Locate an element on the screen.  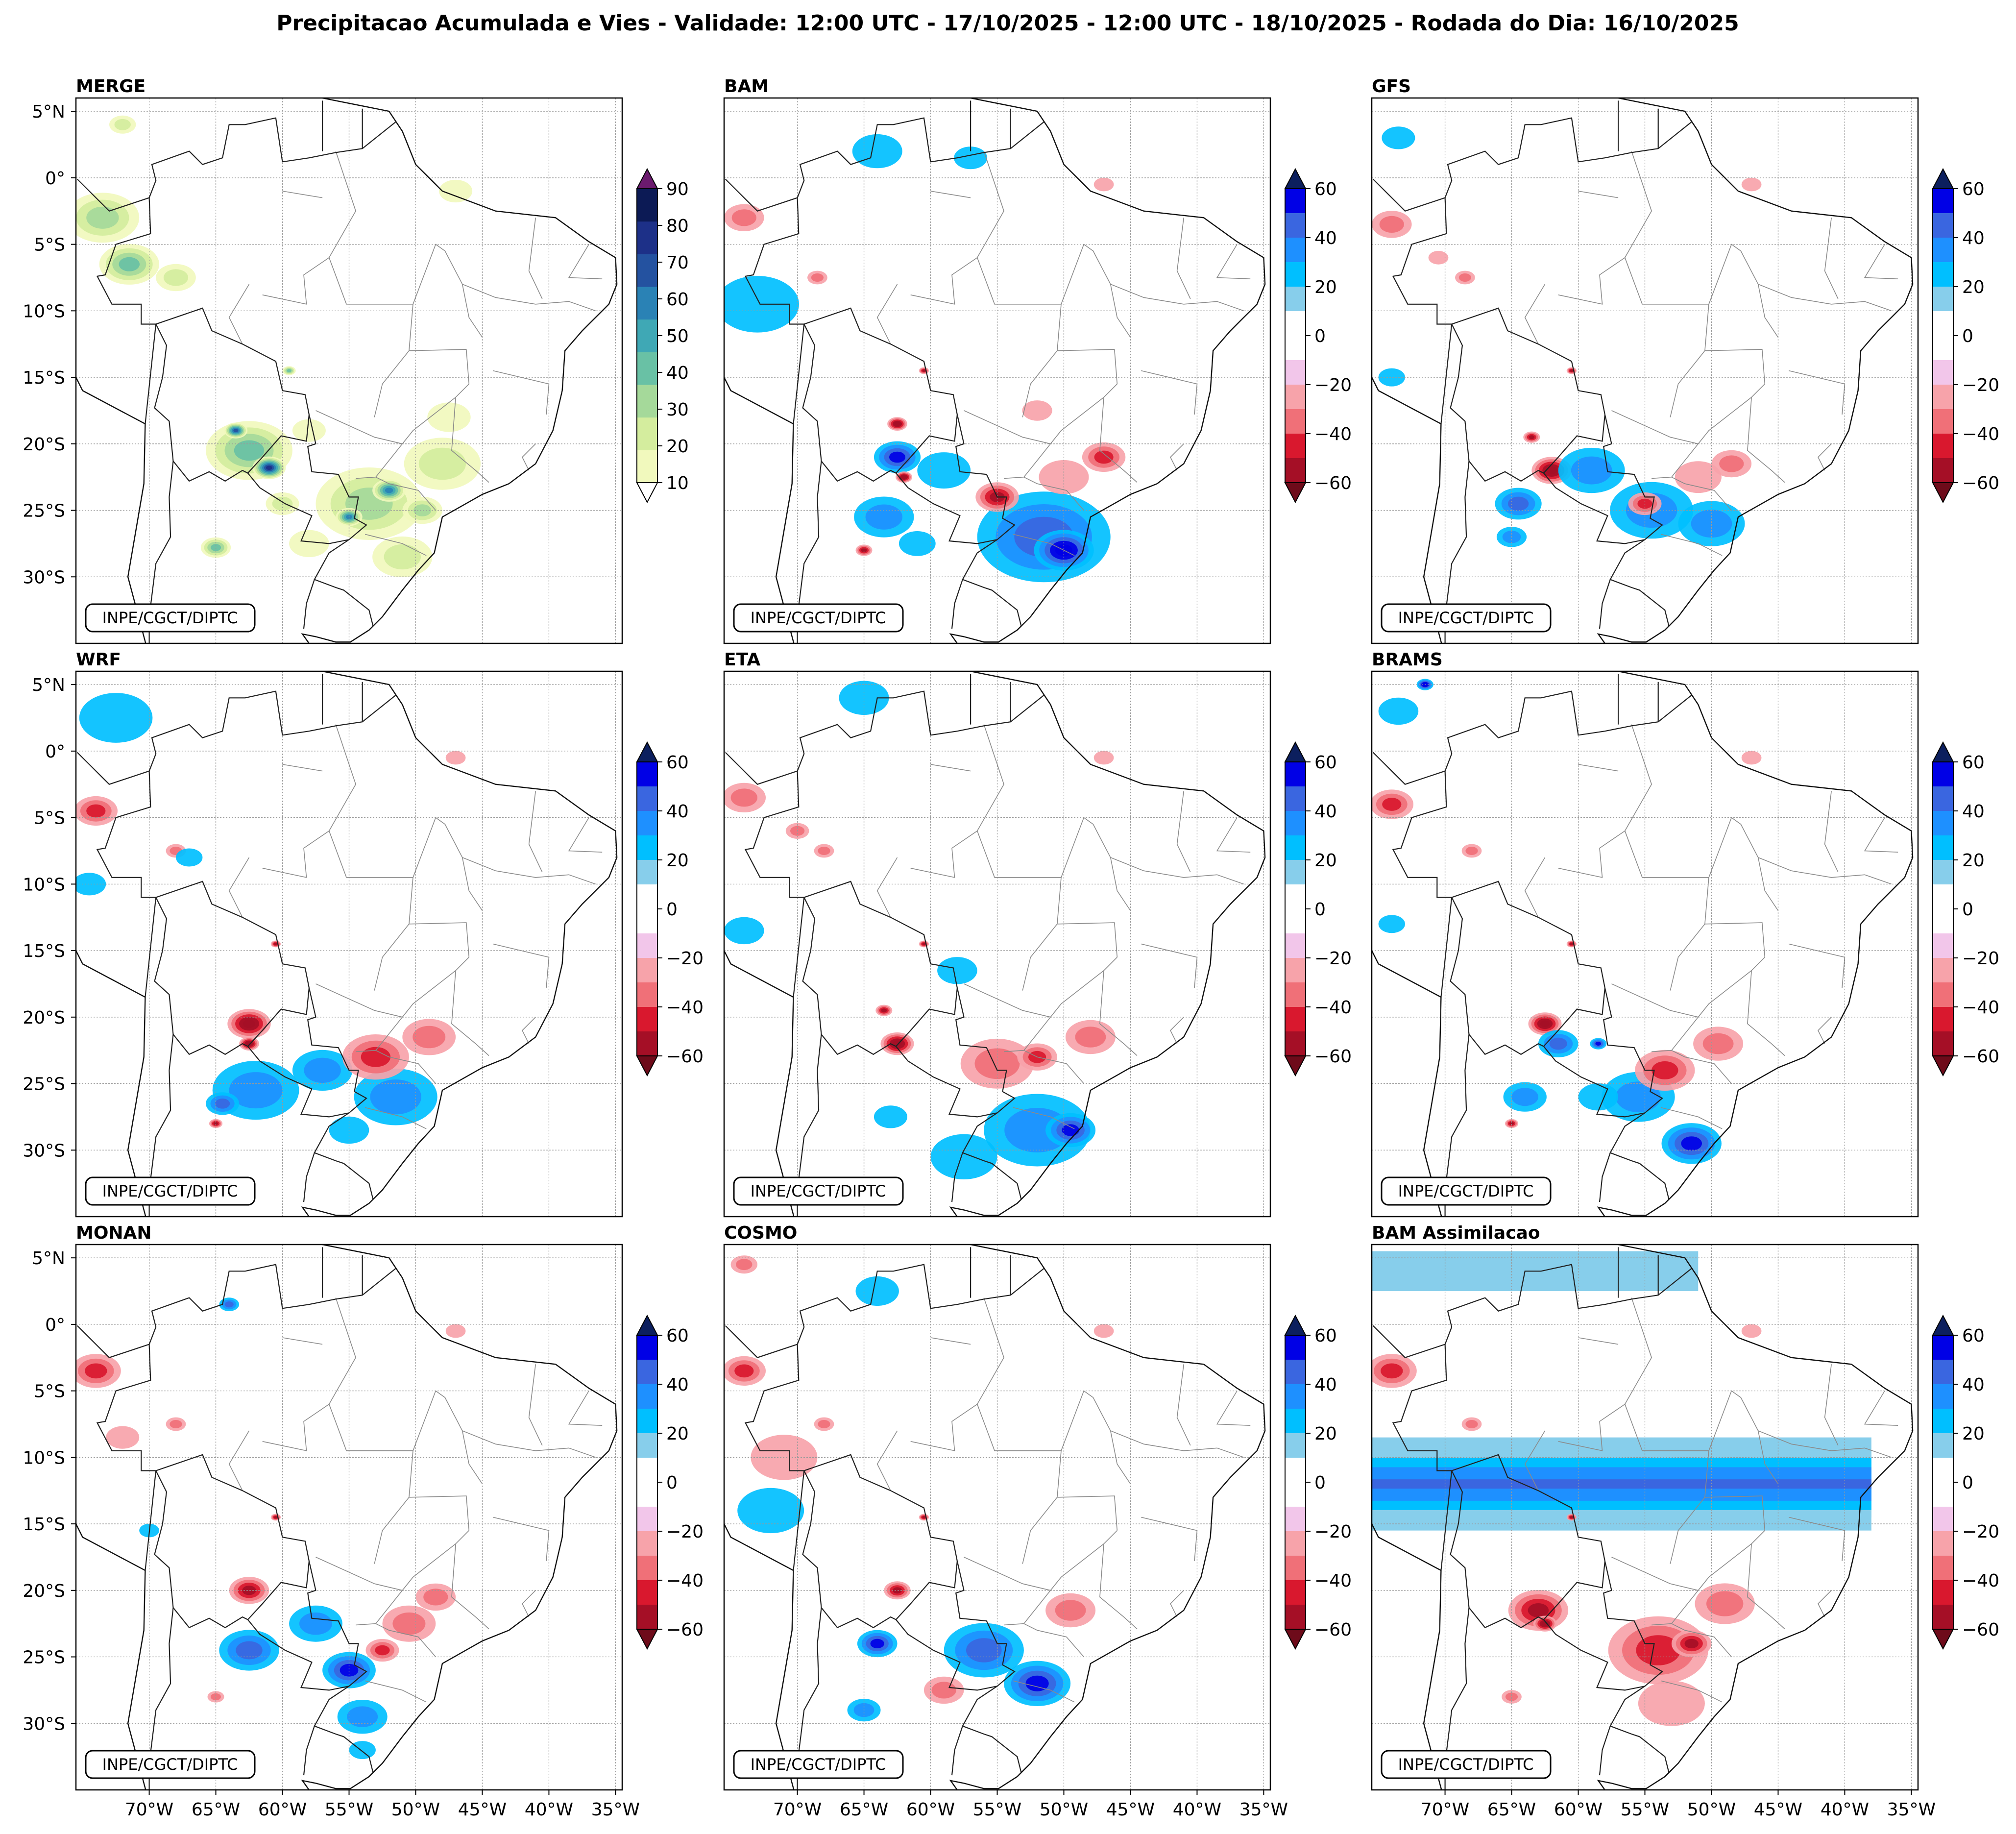
lon-tick-label: 45°W is located at coordinates (482, 1810).